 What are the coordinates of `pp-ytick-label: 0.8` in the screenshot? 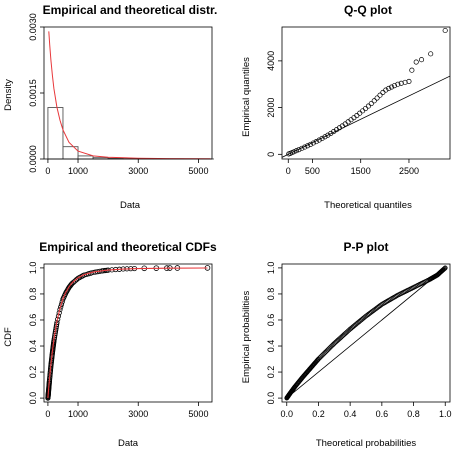 It's located at (271, 294).